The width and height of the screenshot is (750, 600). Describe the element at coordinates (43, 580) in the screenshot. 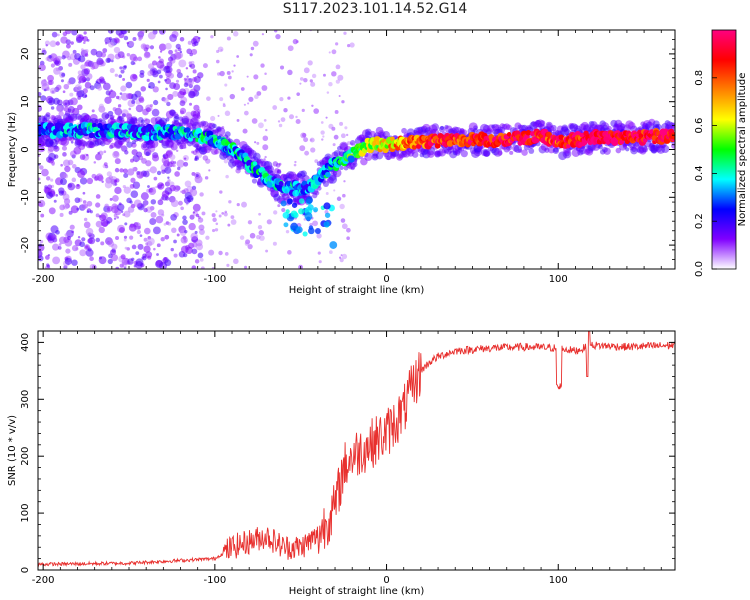

I see `snr-x-tick-label: -200` at that location.